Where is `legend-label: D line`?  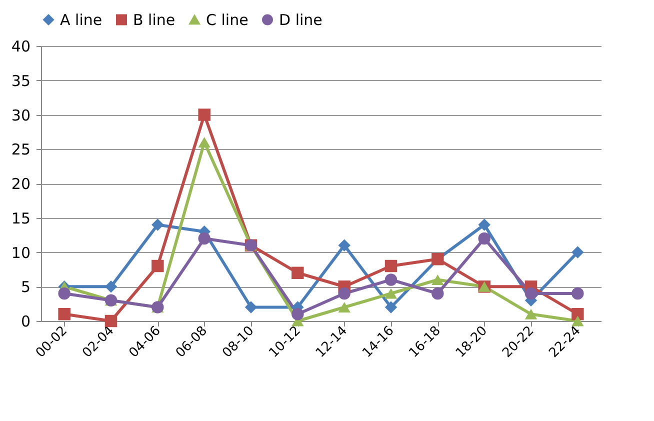 legend-label: D line is located at coordinates (300, 19).